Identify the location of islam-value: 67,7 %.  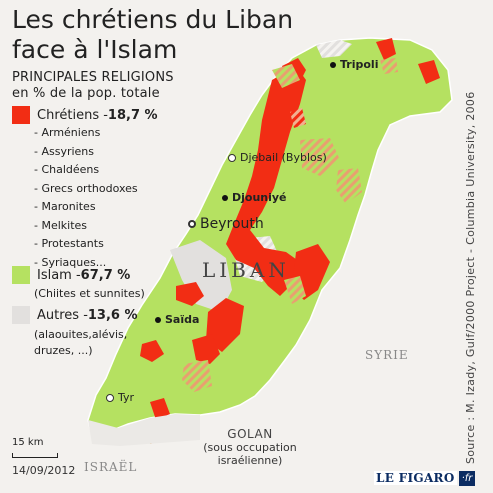
(105, 275).